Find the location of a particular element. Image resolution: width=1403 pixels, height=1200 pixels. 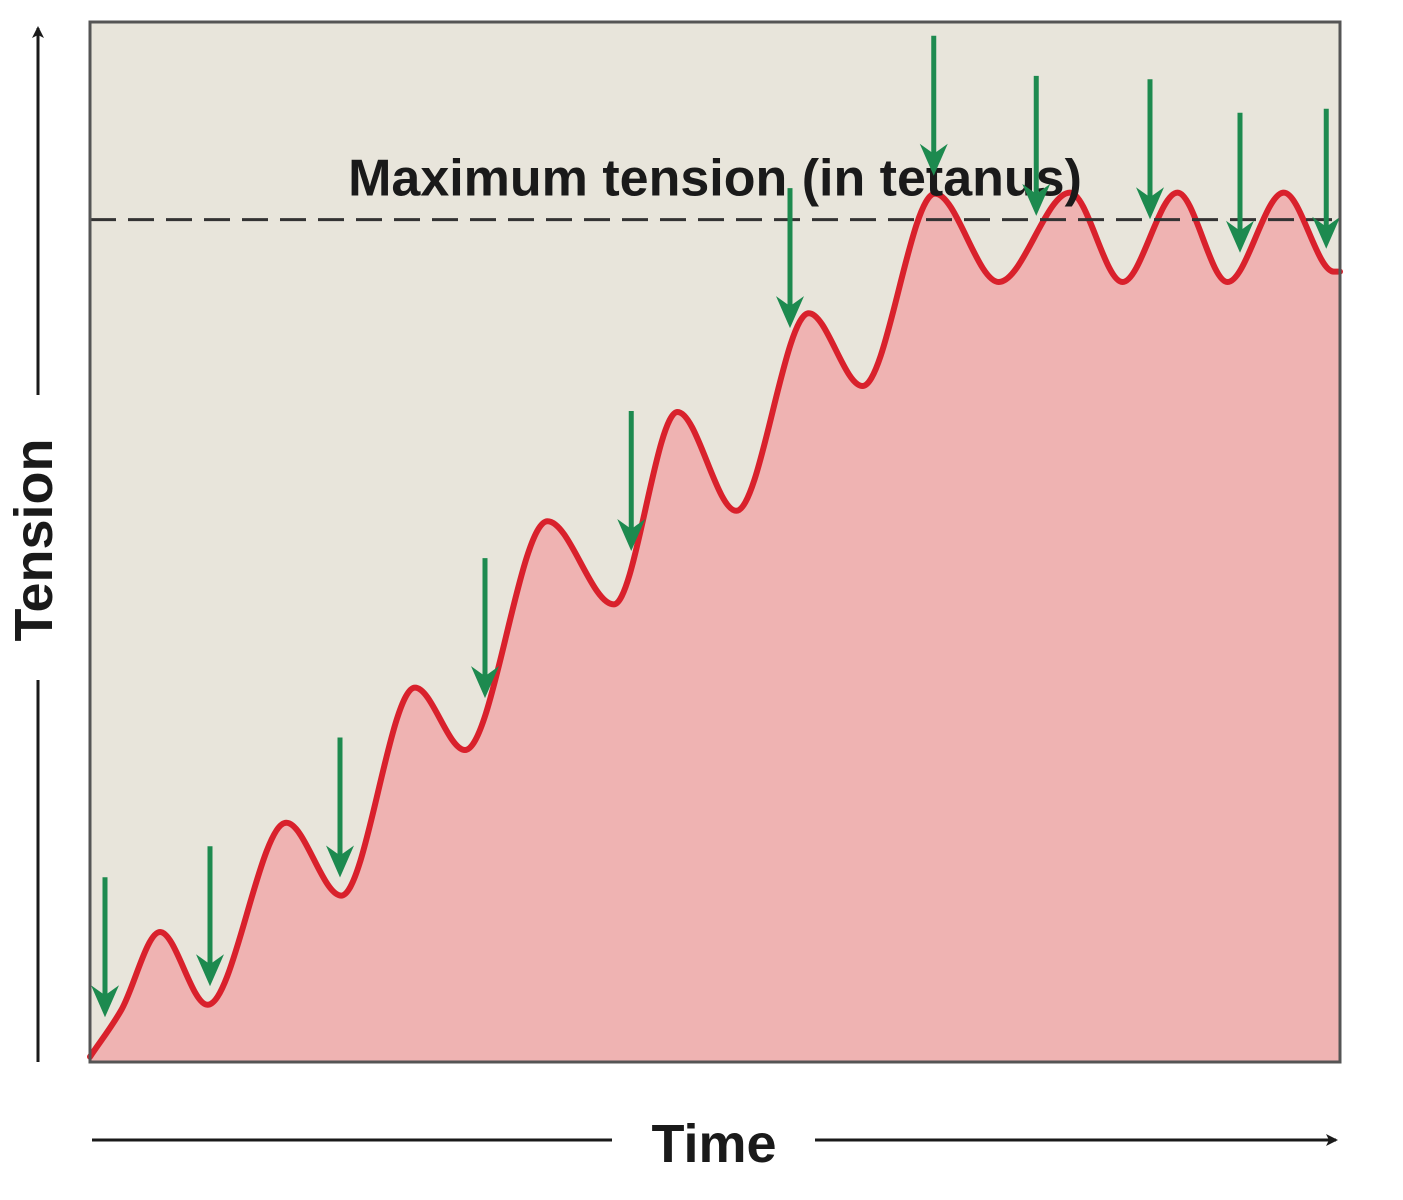

maximum-tension-label: Maximum tension (in tetanus) is located at coordinates (715, 179).